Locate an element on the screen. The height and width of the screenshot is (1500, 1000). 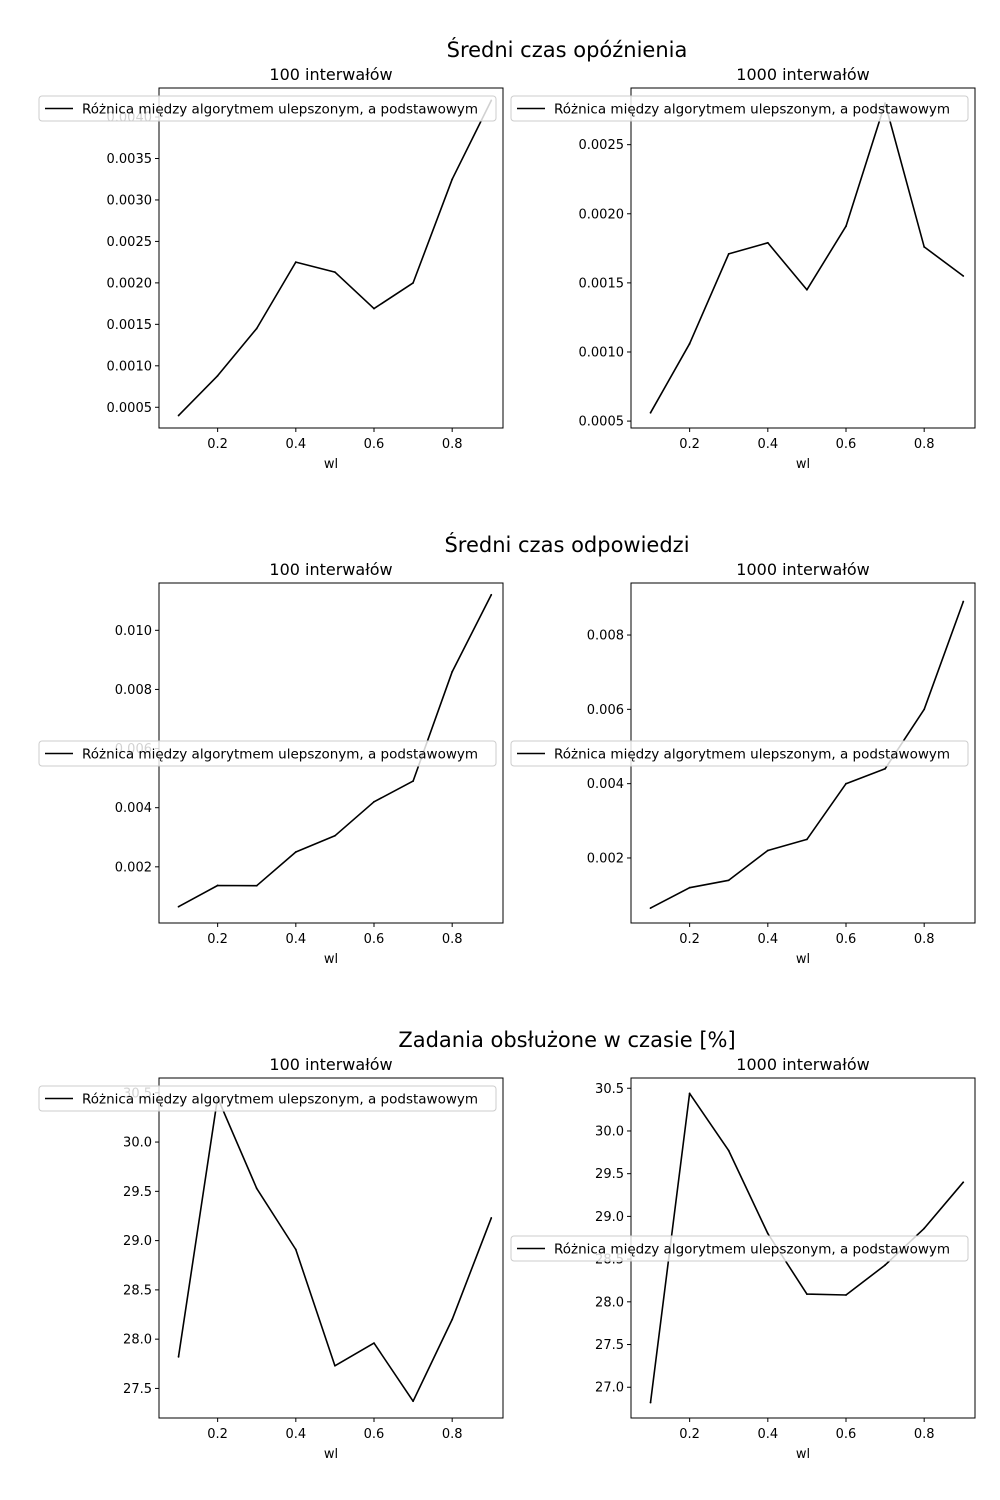
group-title-on-time: Zadania obsłużone w czasie [%] is located at coordinates (566, 1040).